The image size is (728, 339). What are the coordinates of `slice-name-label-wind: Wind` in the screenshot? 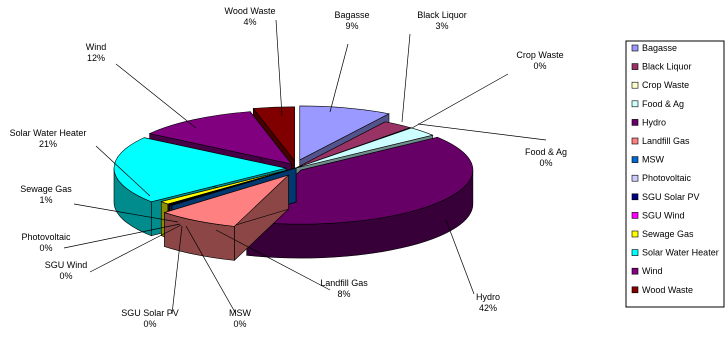 It's located at (96, 47).